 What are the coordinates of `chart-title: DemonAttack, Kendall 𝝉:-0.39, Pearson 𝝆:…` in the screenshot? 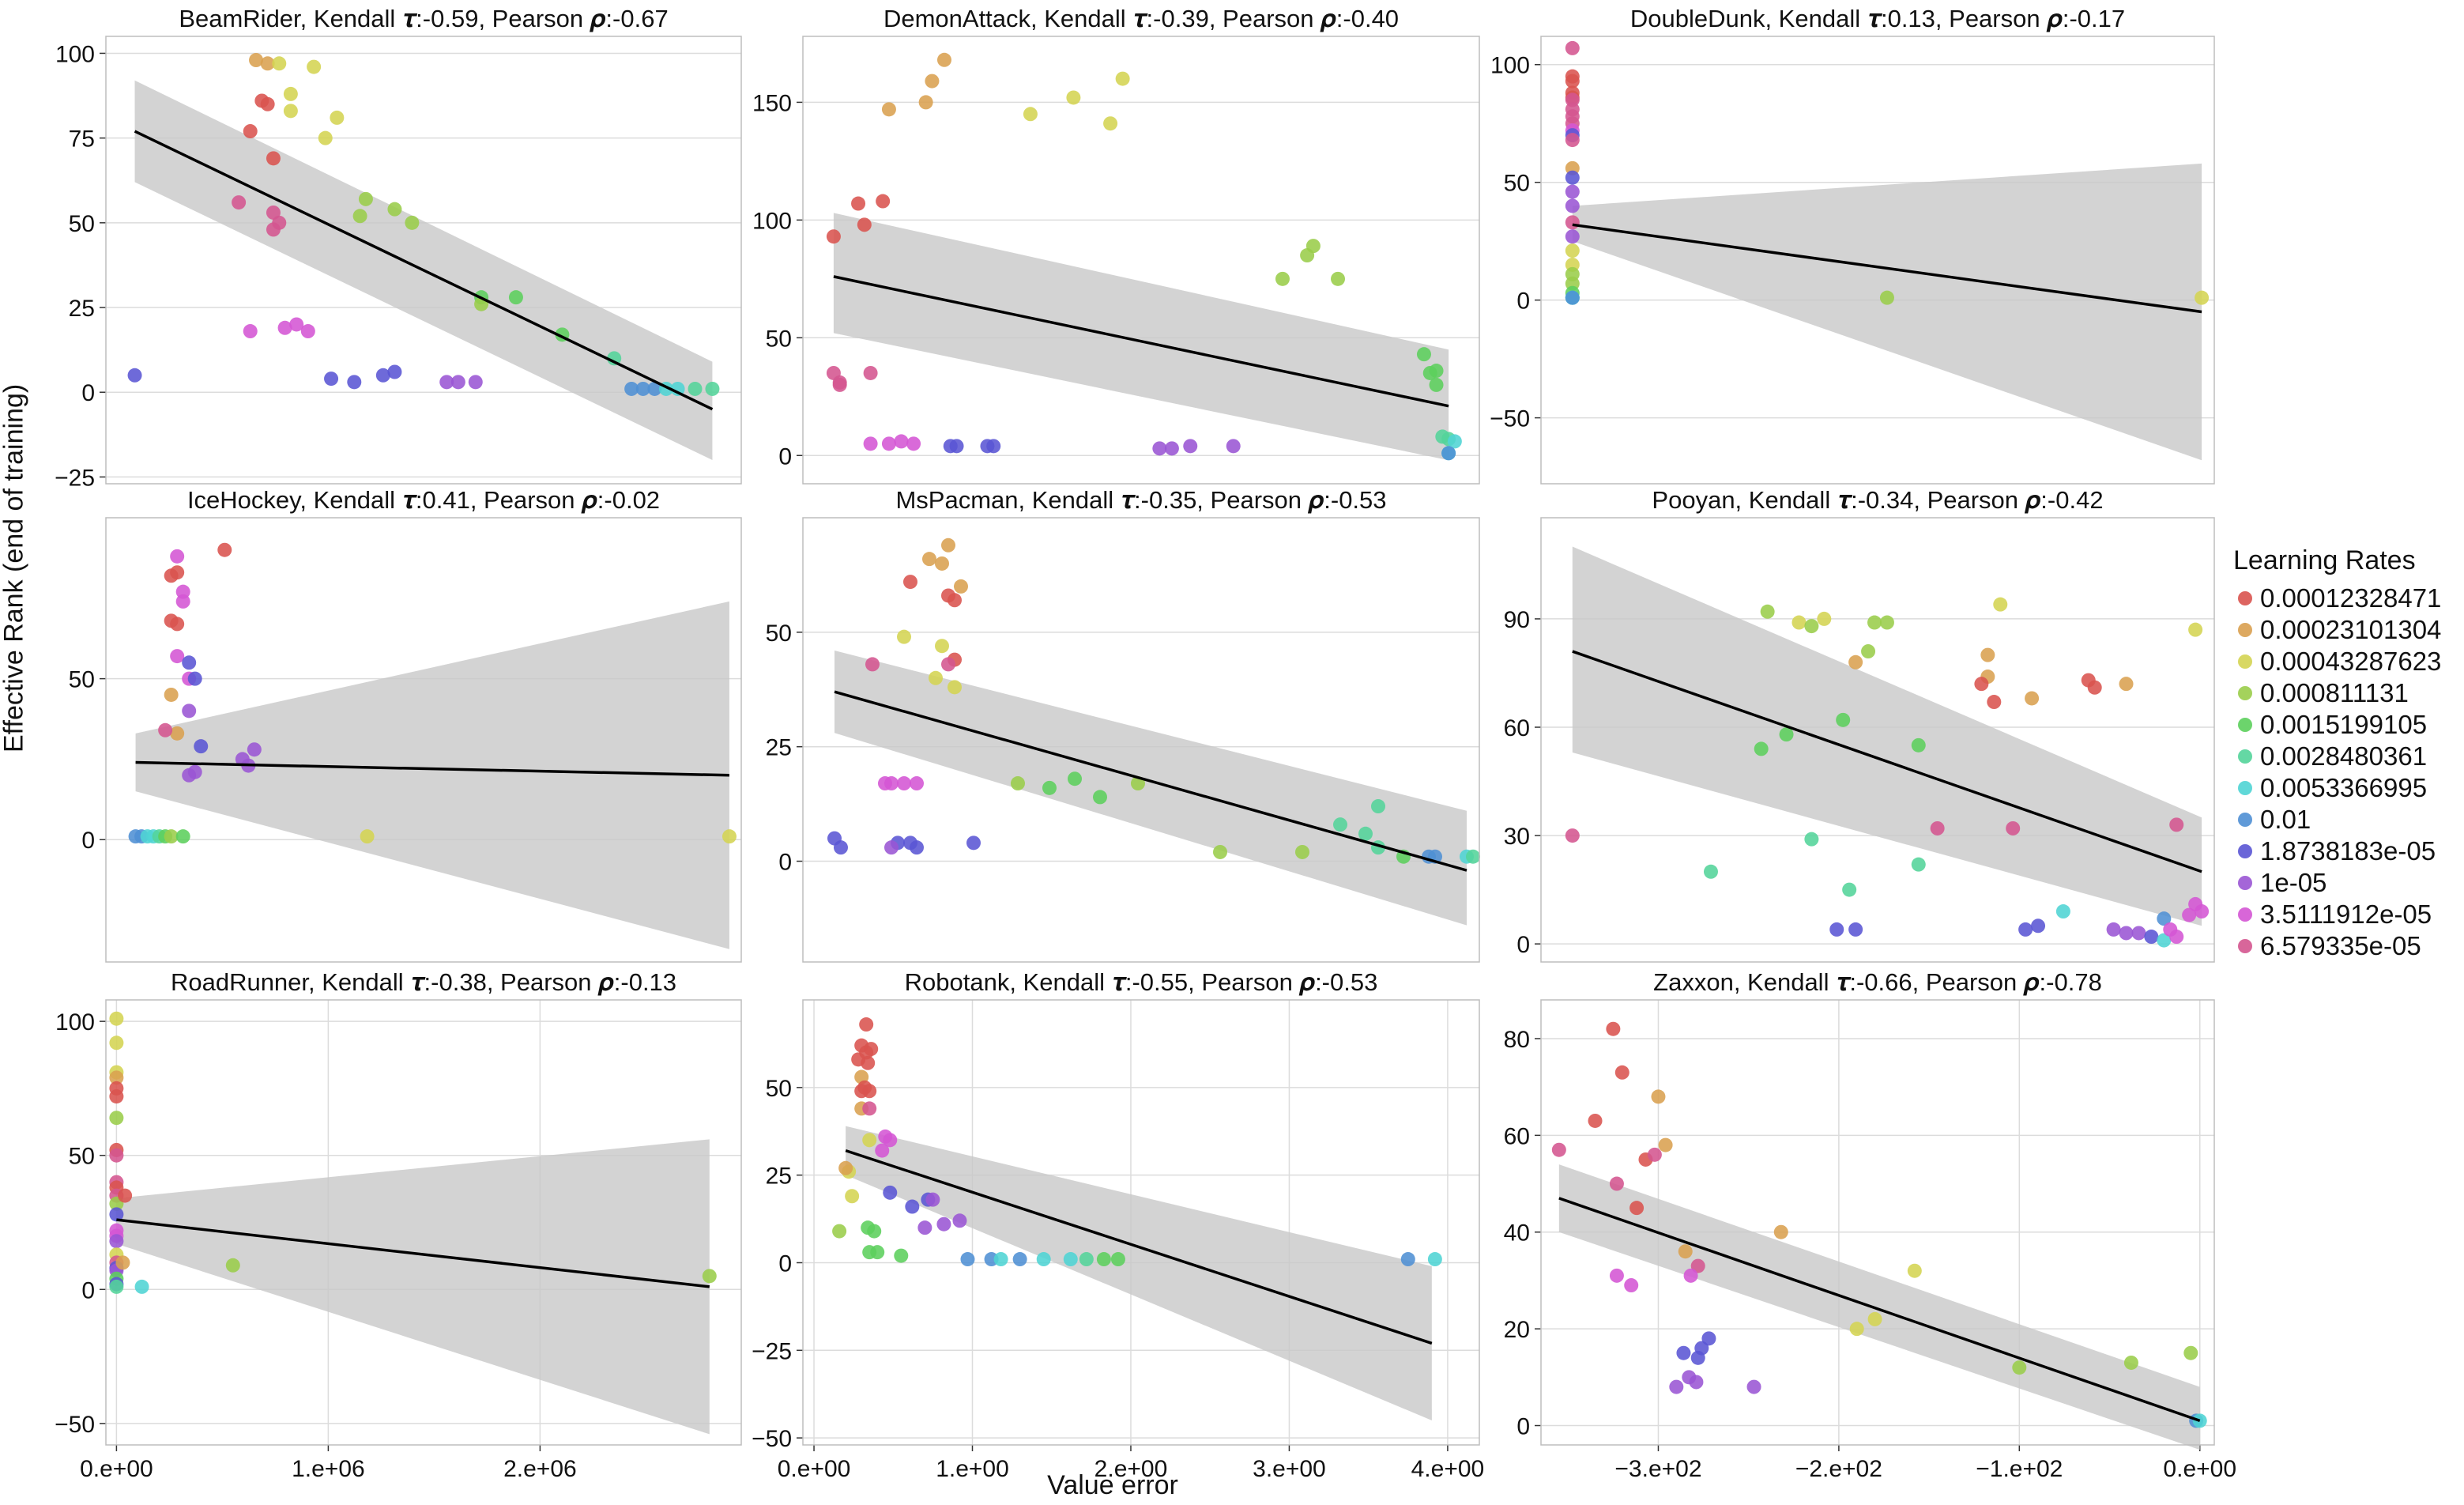 It's located at (1141, 18).